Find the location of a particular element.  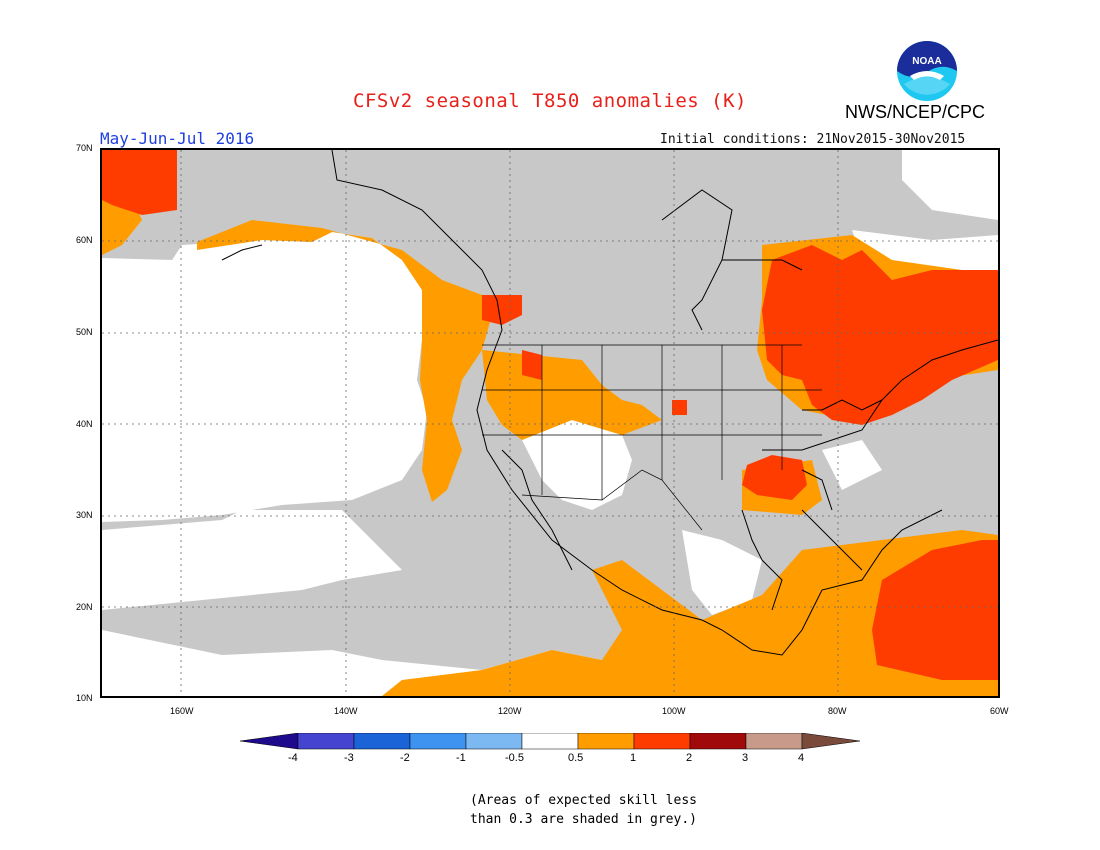

noaa-logo: NOAA is located at coordinates (927, 71).